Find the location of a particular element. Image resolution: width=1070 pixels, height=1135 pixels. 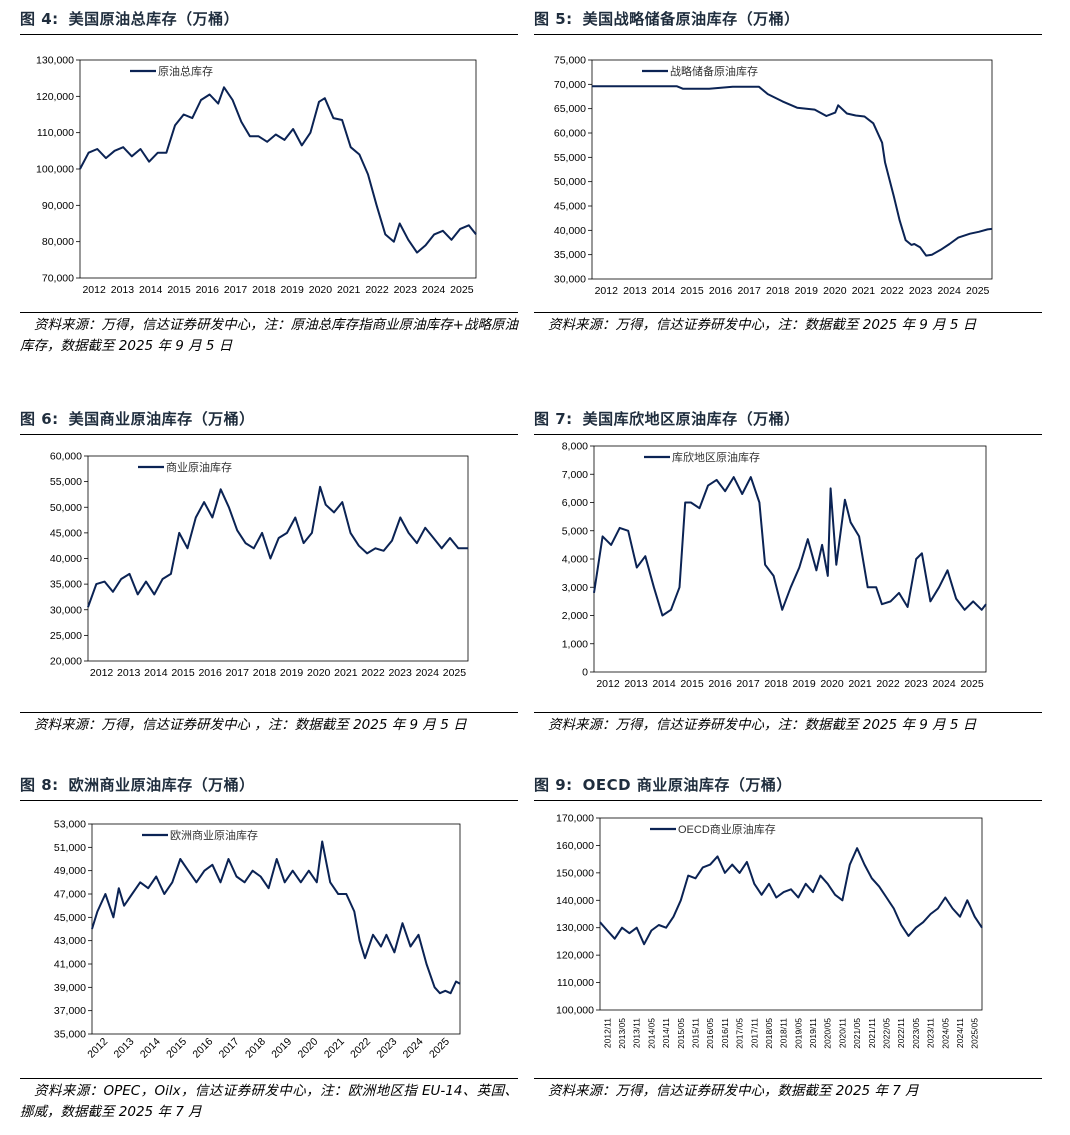

figure-title: 图 9: OECD 商业原油库存（万桶） is located at coordinates (663, 785).